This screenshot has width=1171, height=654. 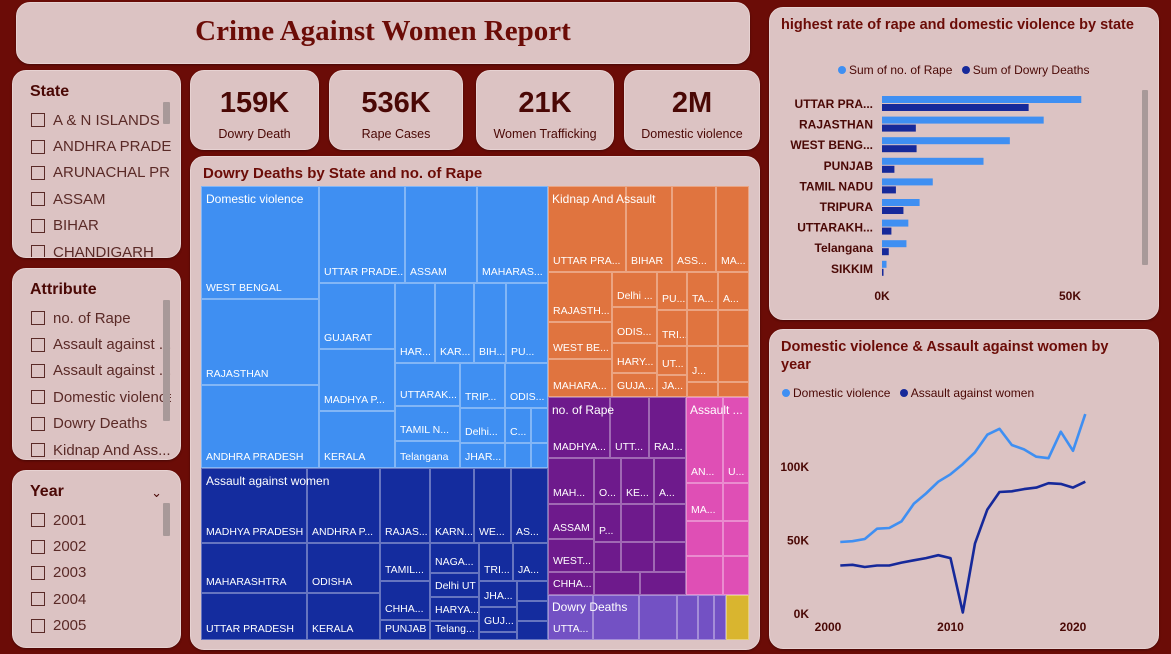 I want to click on treemap-cell: ANDHRA PRADESH, so click(x=260, y=426).